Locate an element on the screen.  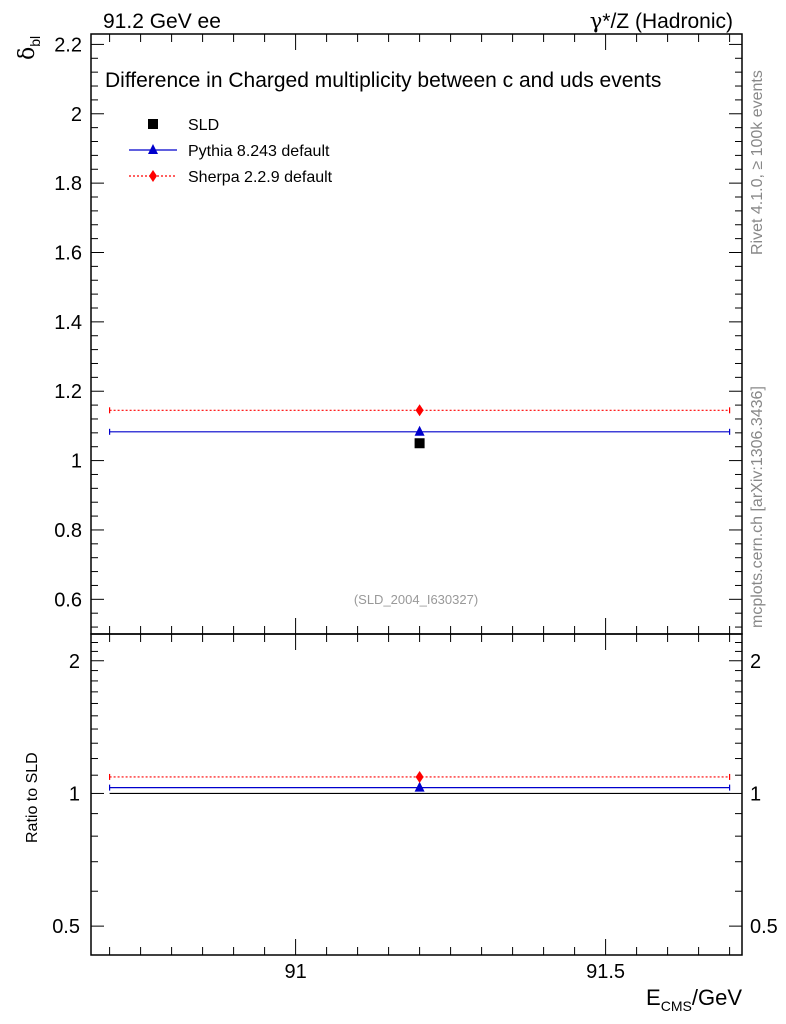
legend-pythia-marker is located at coordinates (153, 149).